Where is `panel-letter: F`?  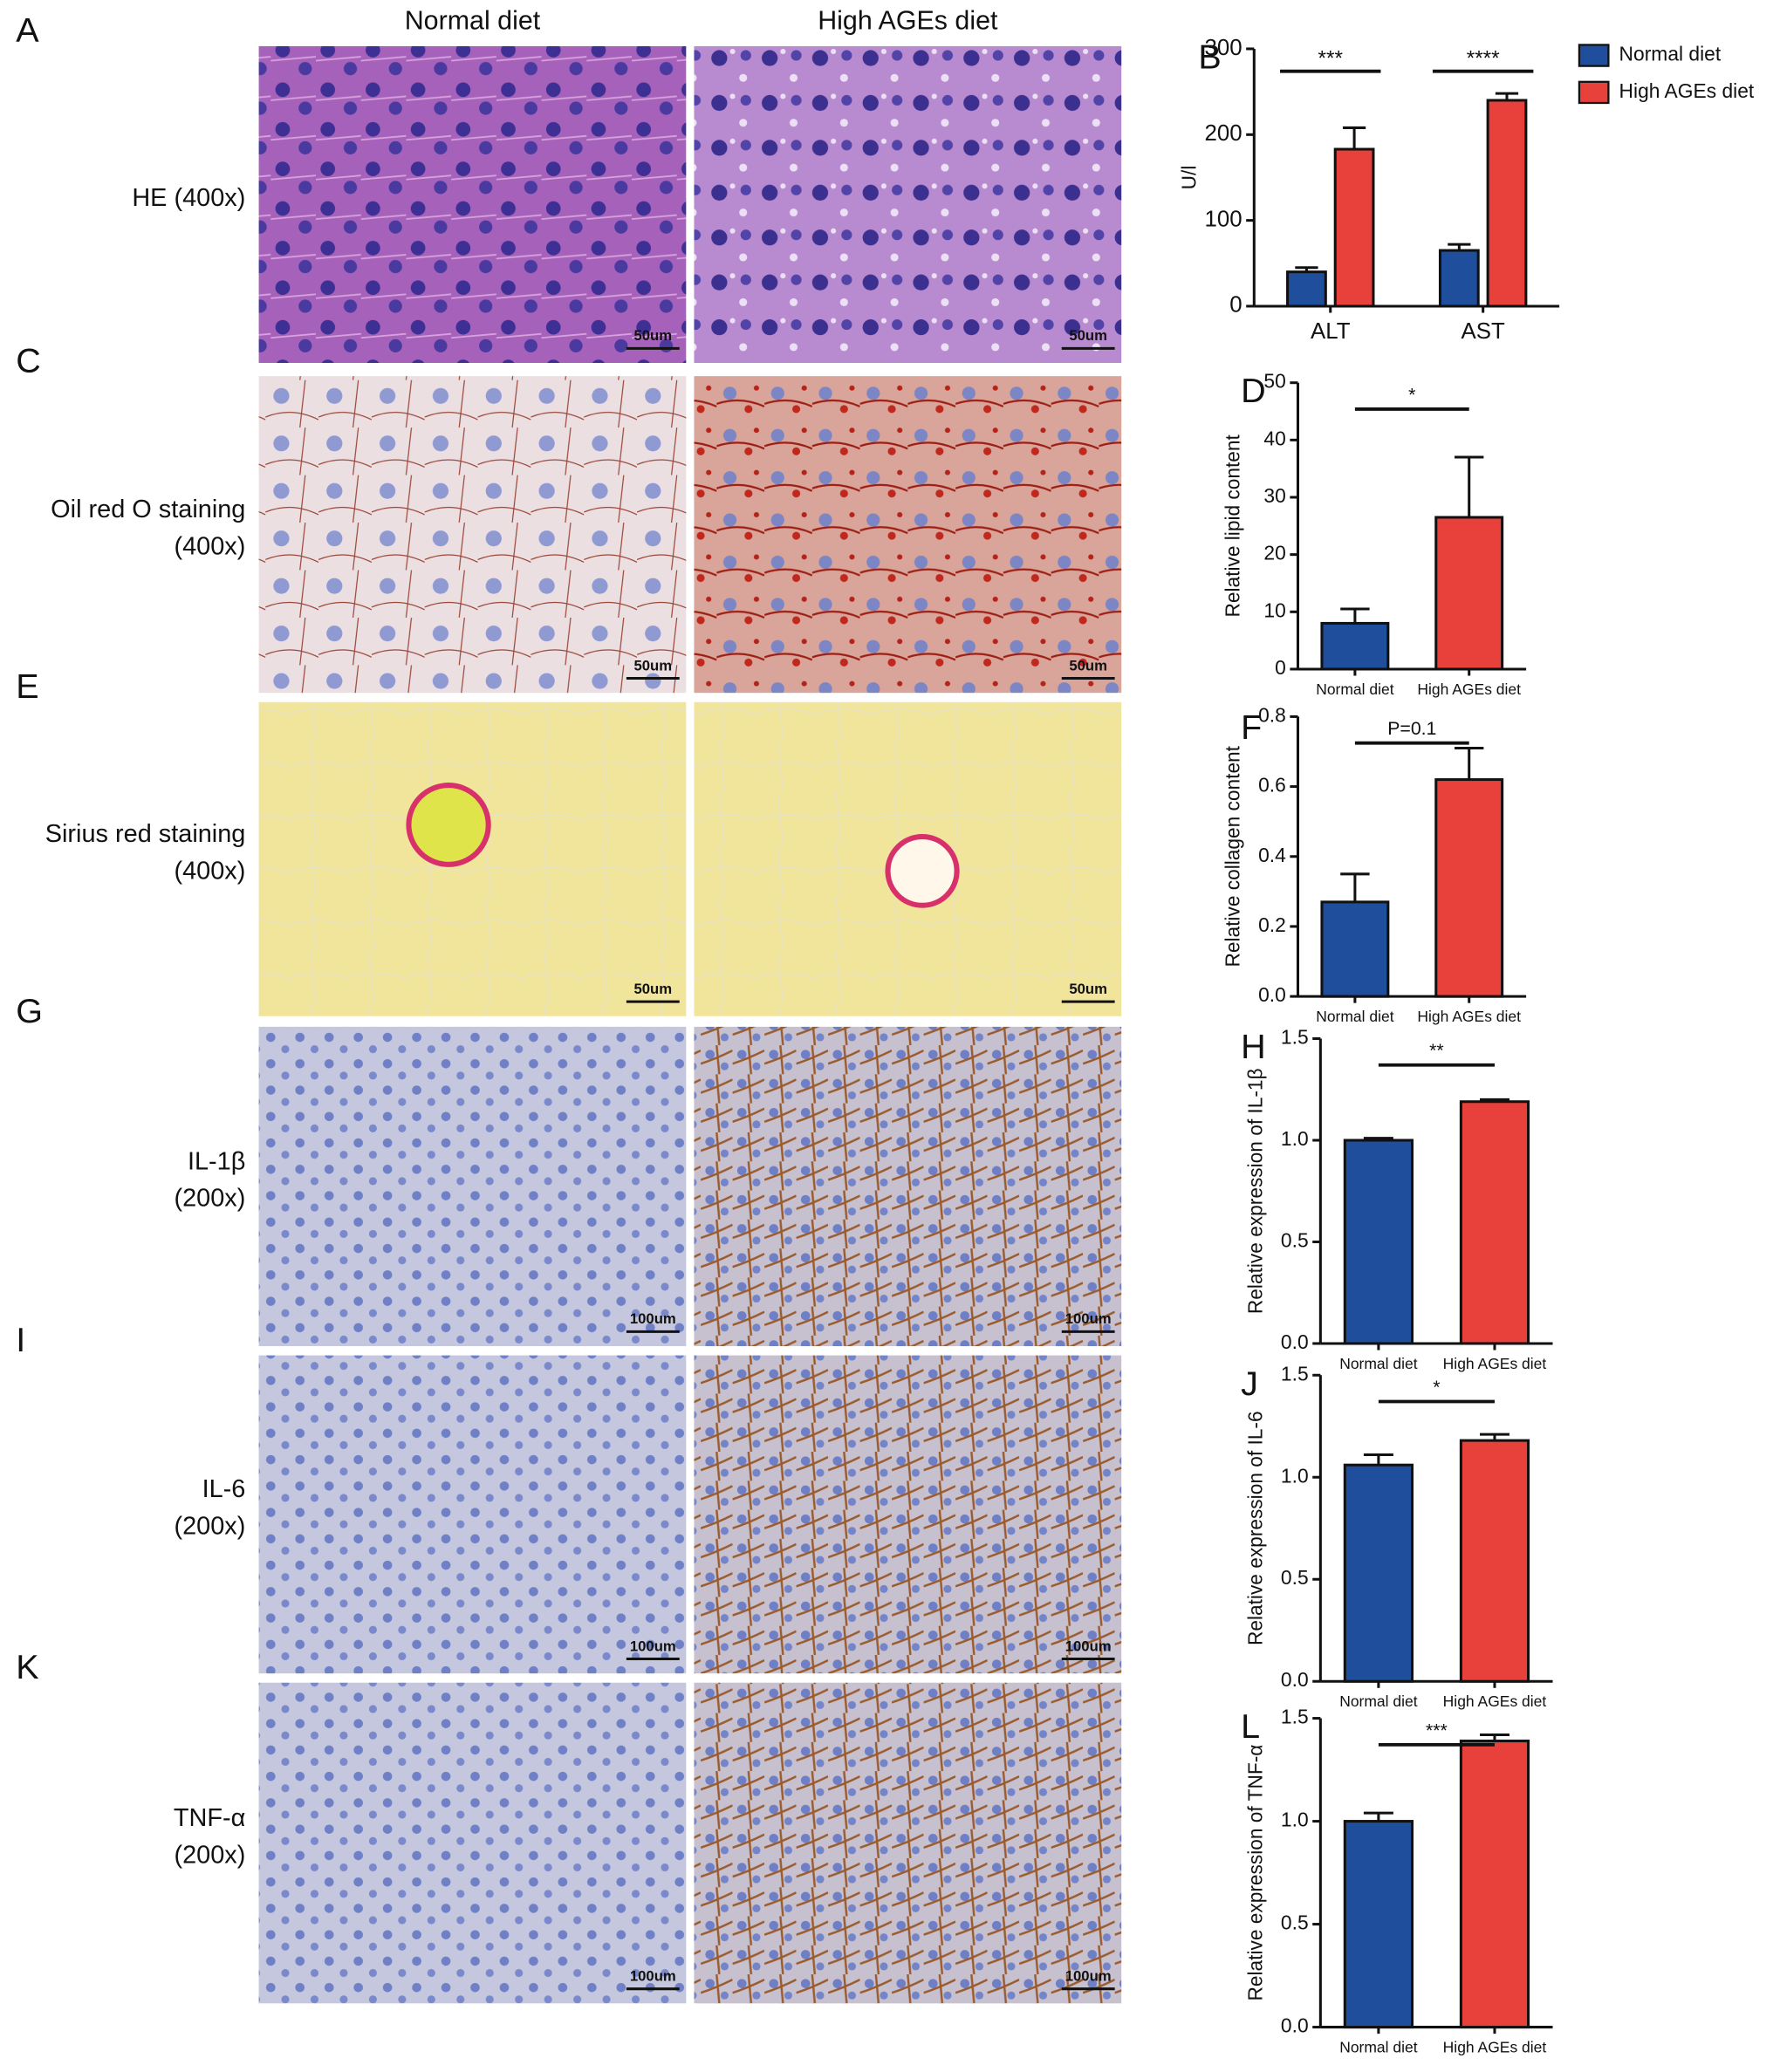 panel-letter: F is located at coordinates (1251, 728).